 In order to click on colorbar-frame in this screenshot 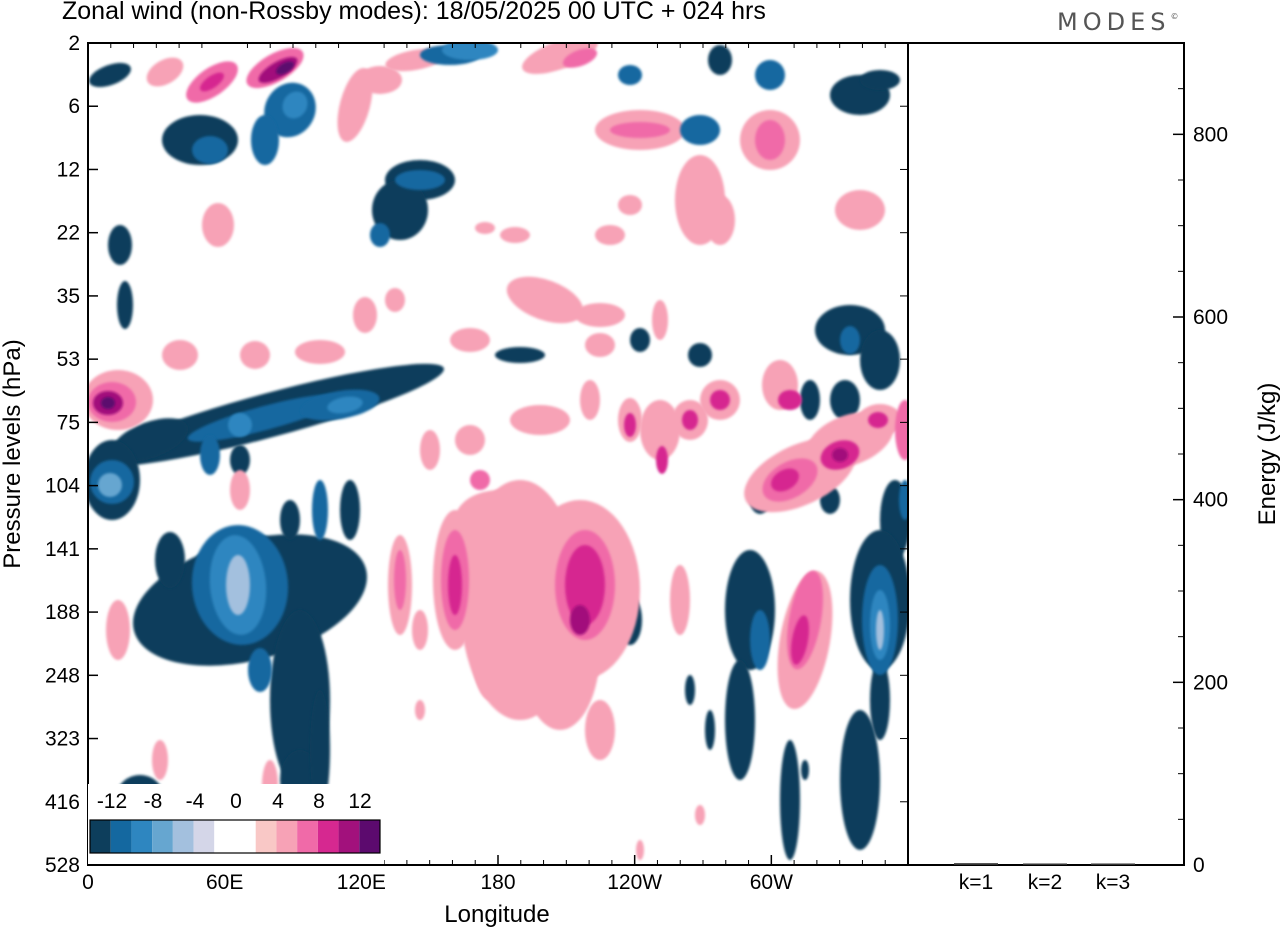, I will do `click(235, 836)`.